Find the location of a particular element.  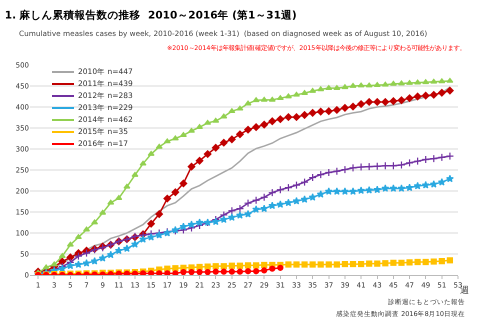

chart-title: 1. 麻しん累積報告数の推移 2010～2016年 (第1～31週) is located at coordinates (150, 15).